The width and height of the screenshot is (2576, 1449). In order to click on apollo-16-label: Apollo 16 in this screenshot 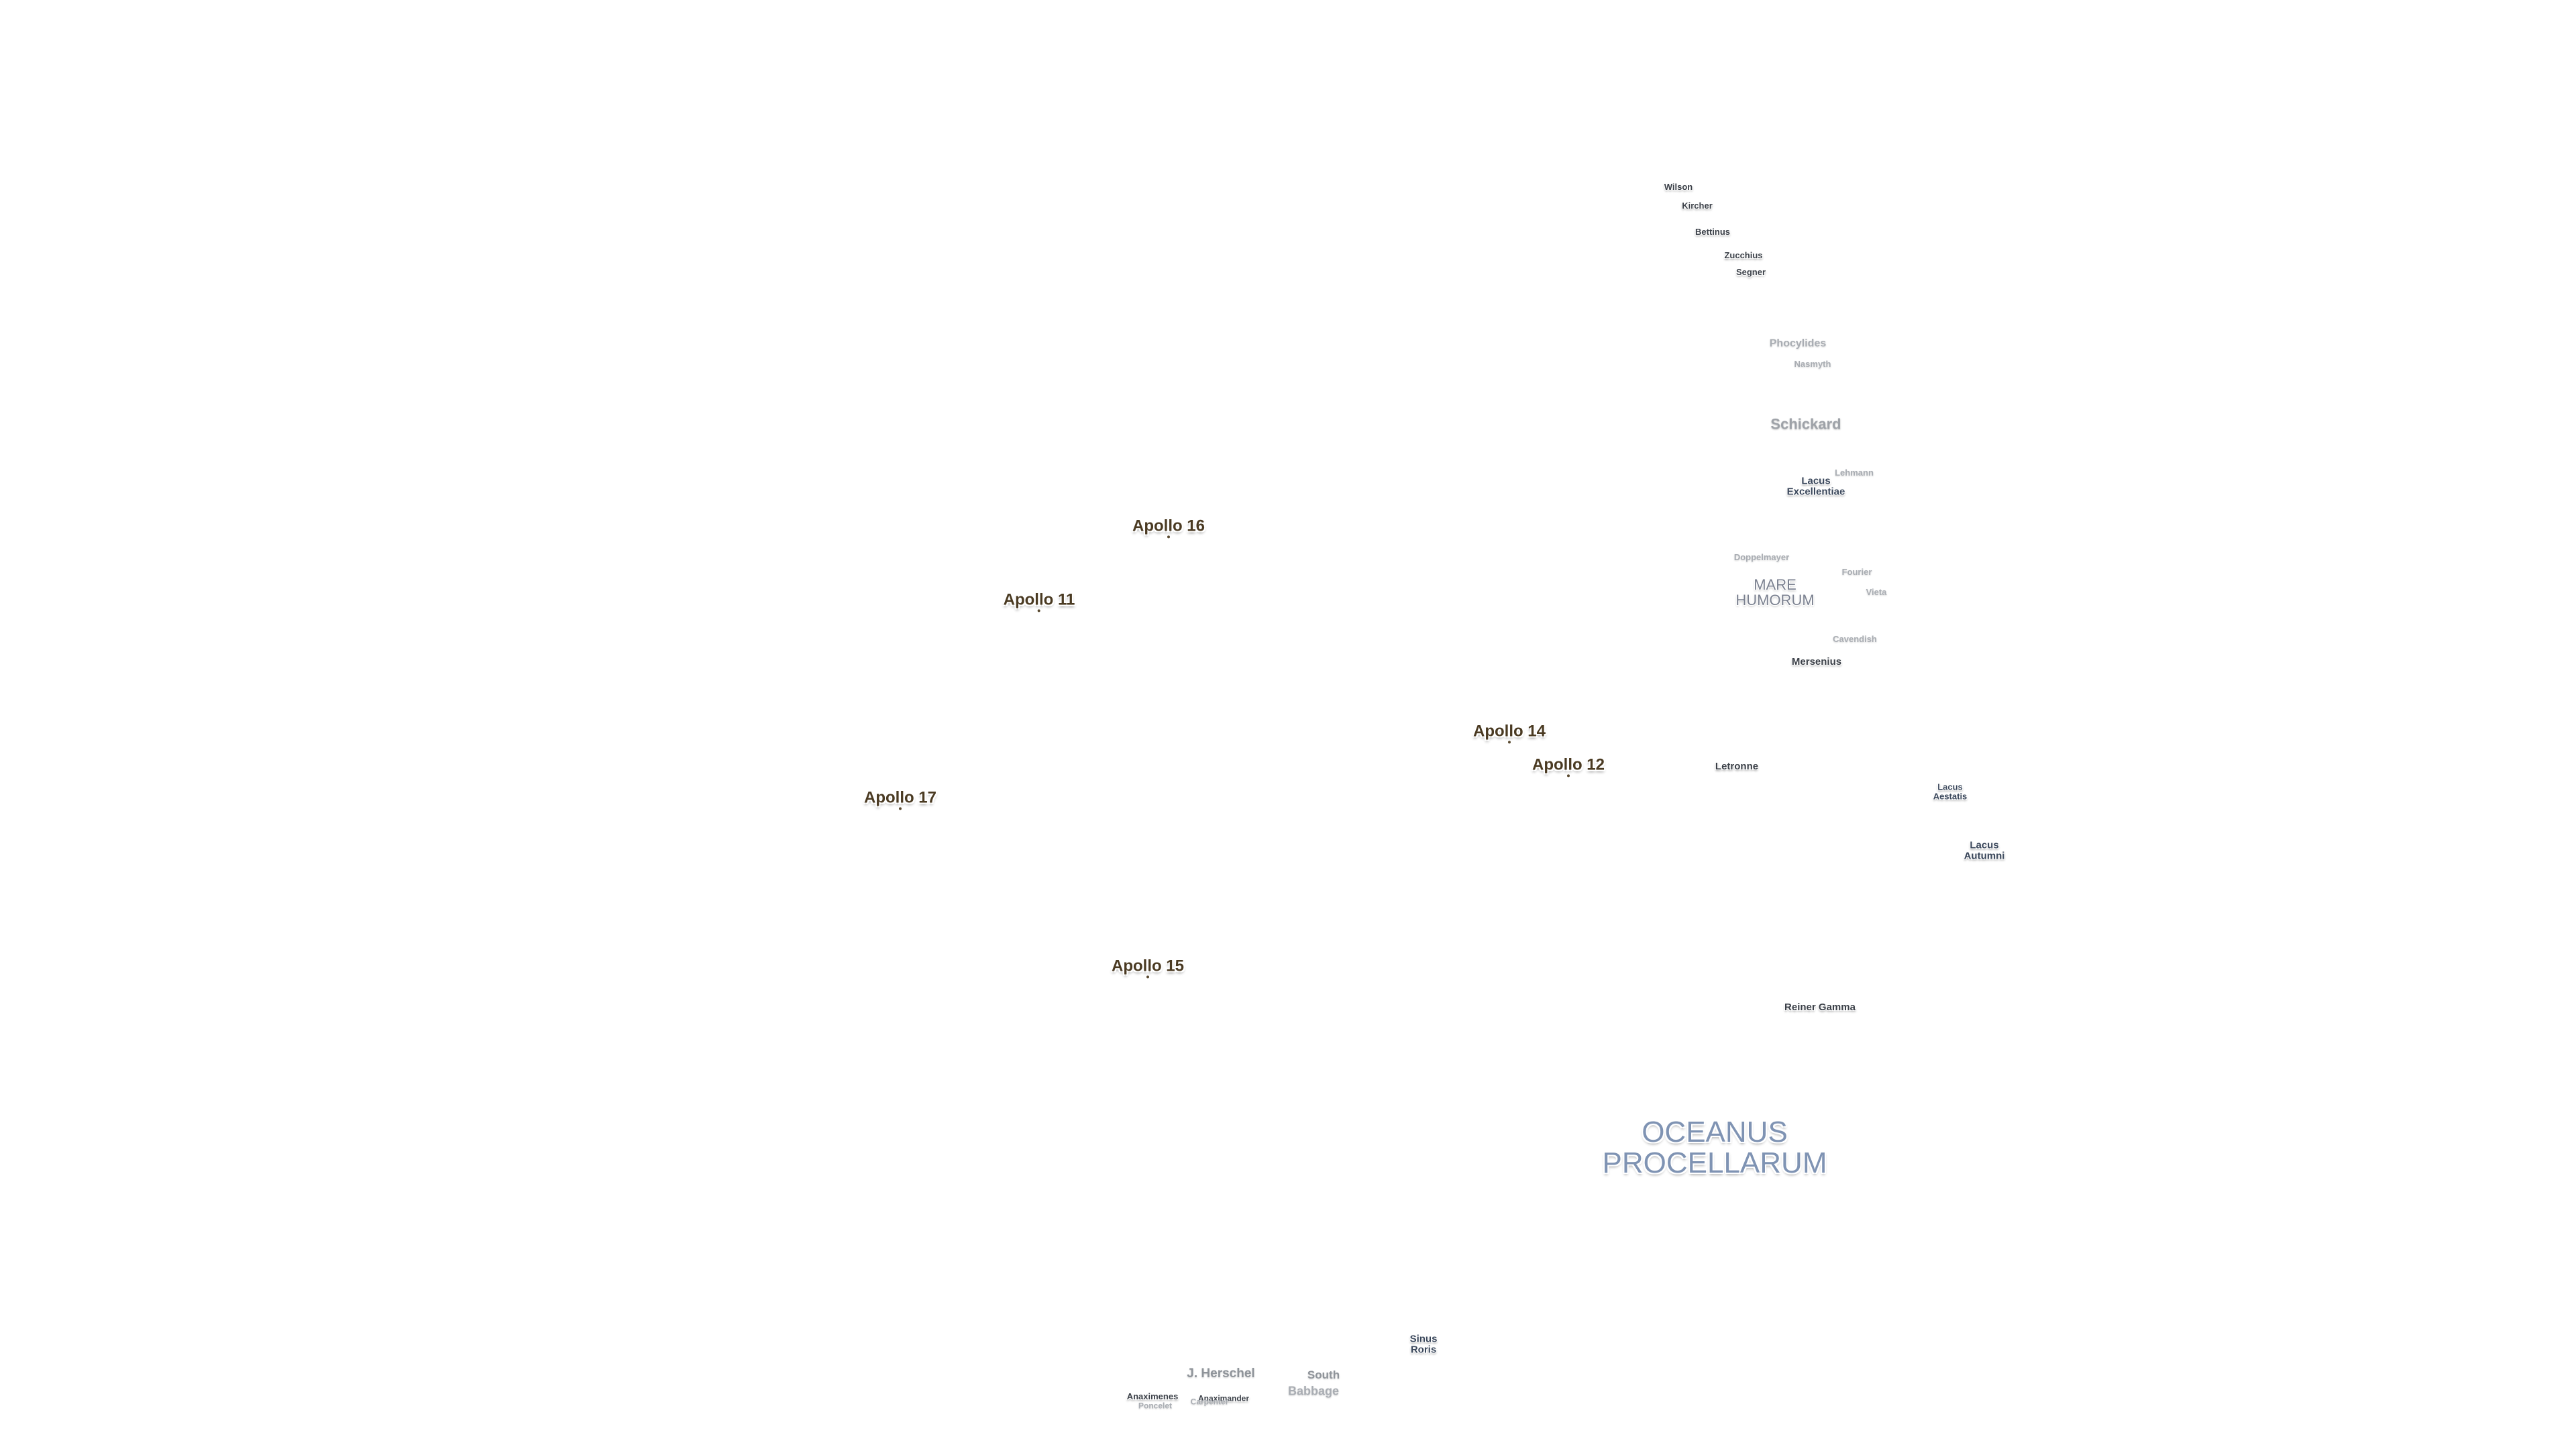, I will do `click(1168, 528)`.